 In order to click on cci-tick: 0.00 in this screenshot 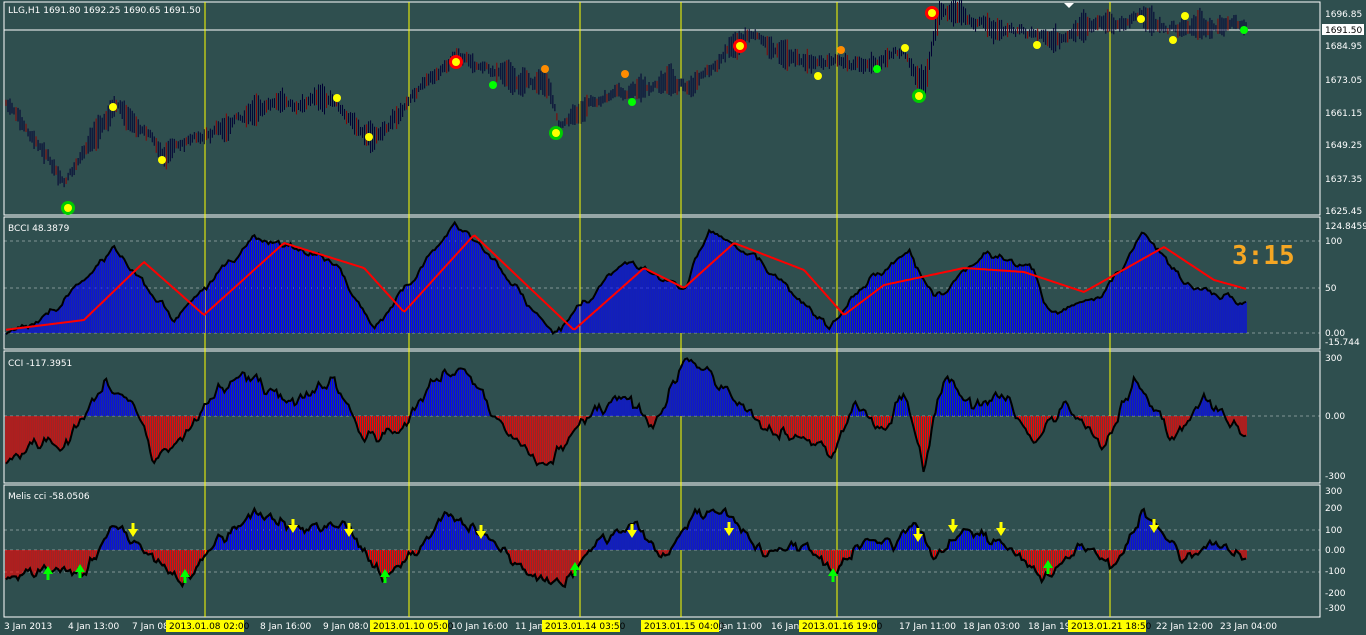, I will do `click(1335, 417)`.